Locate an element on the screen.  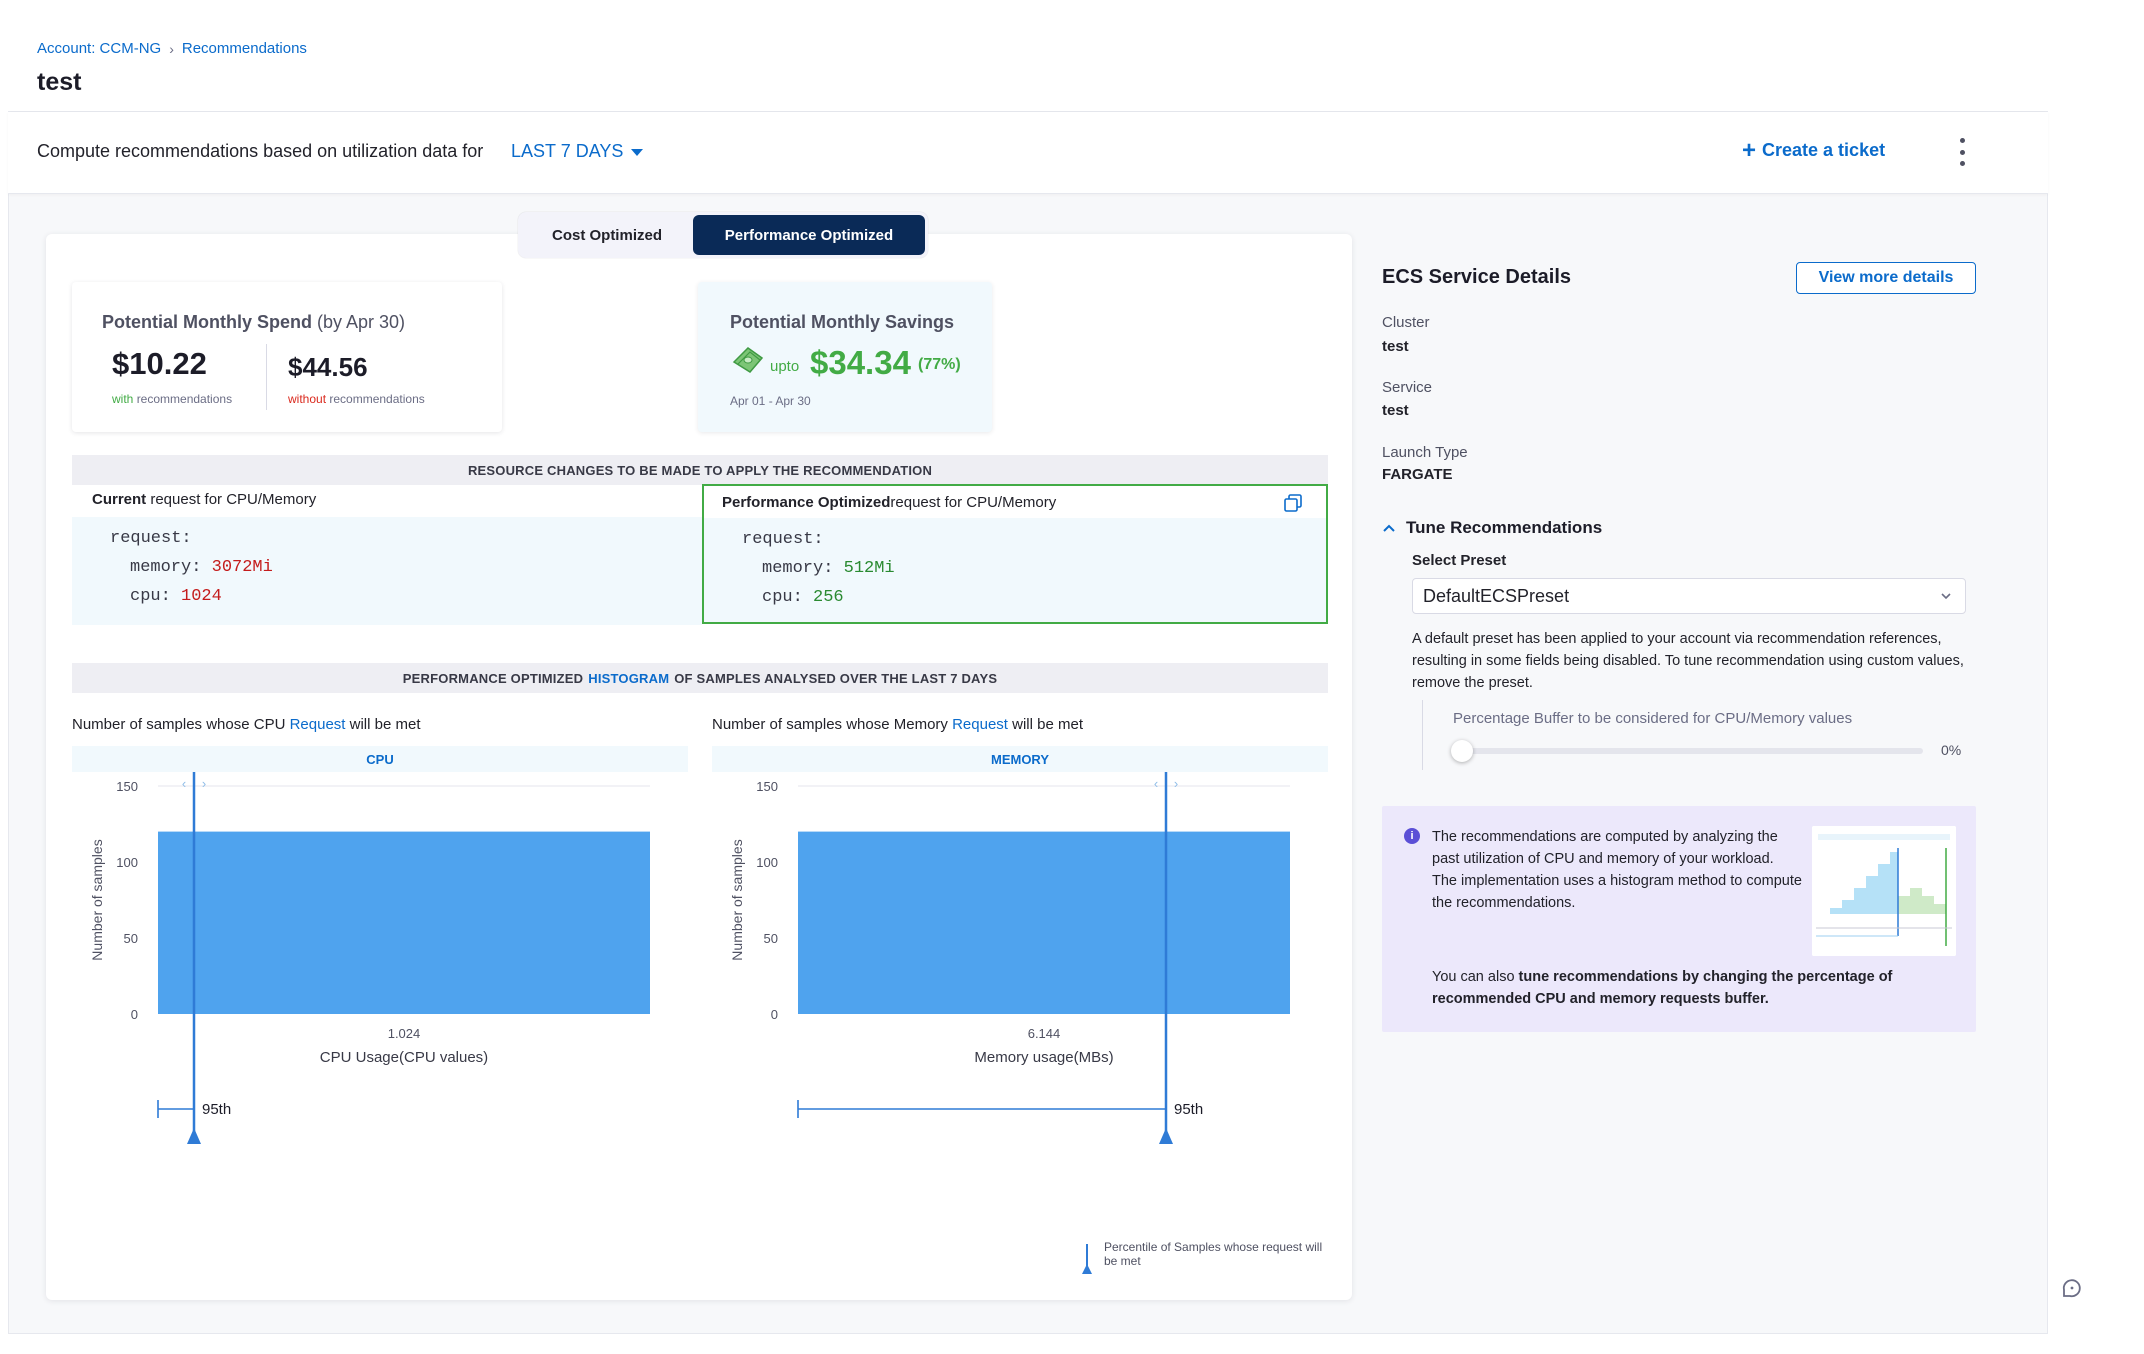
chevron-down-icon is located at coordinates (1946, 596).